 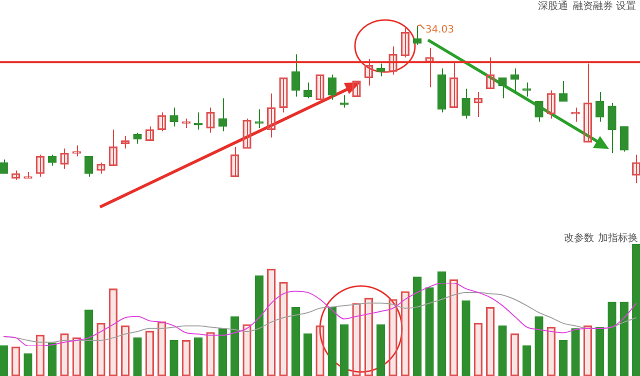 I want to click on text: 设置, so click(x=626, y=7).